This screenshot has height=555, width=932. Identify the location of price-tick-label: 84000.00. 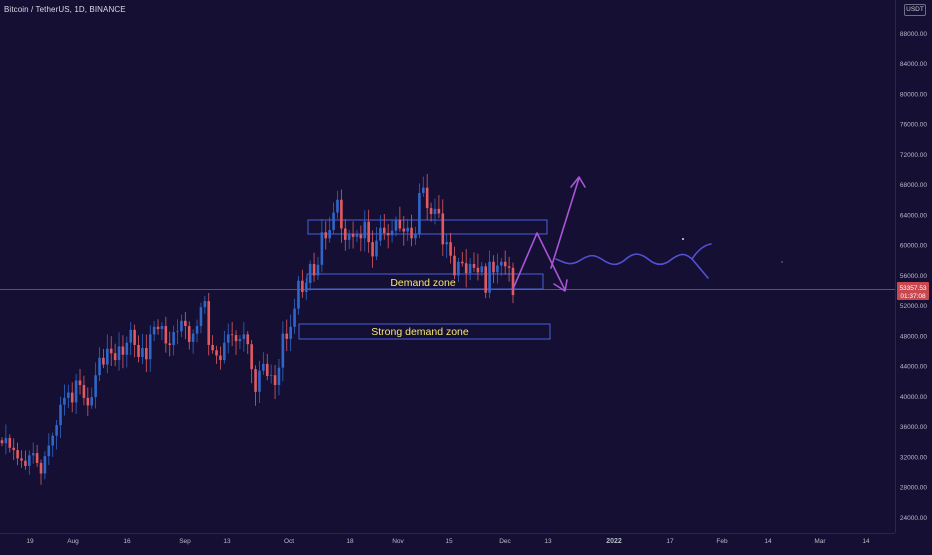
(913, 64).